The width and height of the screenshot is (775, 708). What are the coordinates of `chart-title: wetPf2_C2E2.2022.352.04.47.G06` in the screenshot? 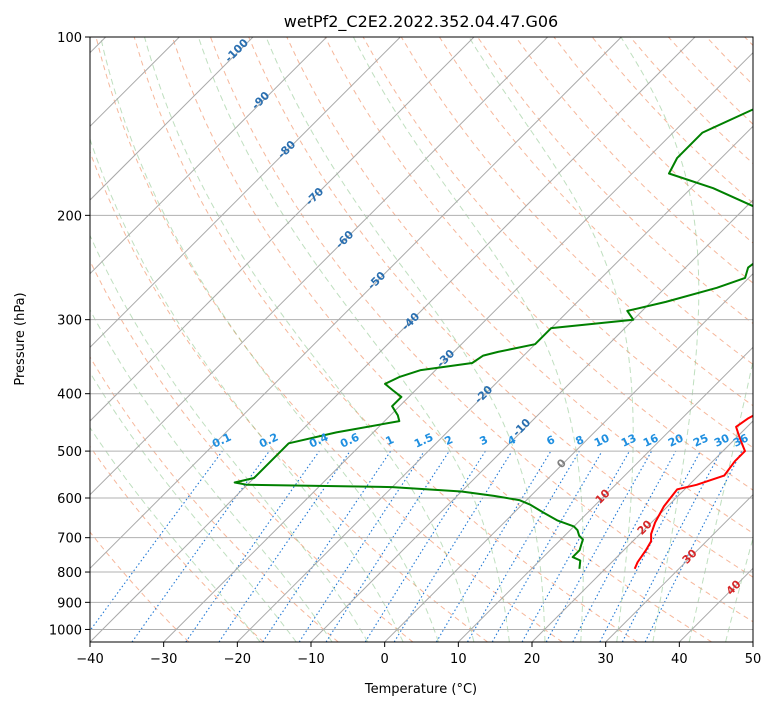 It's located at (421, 22).